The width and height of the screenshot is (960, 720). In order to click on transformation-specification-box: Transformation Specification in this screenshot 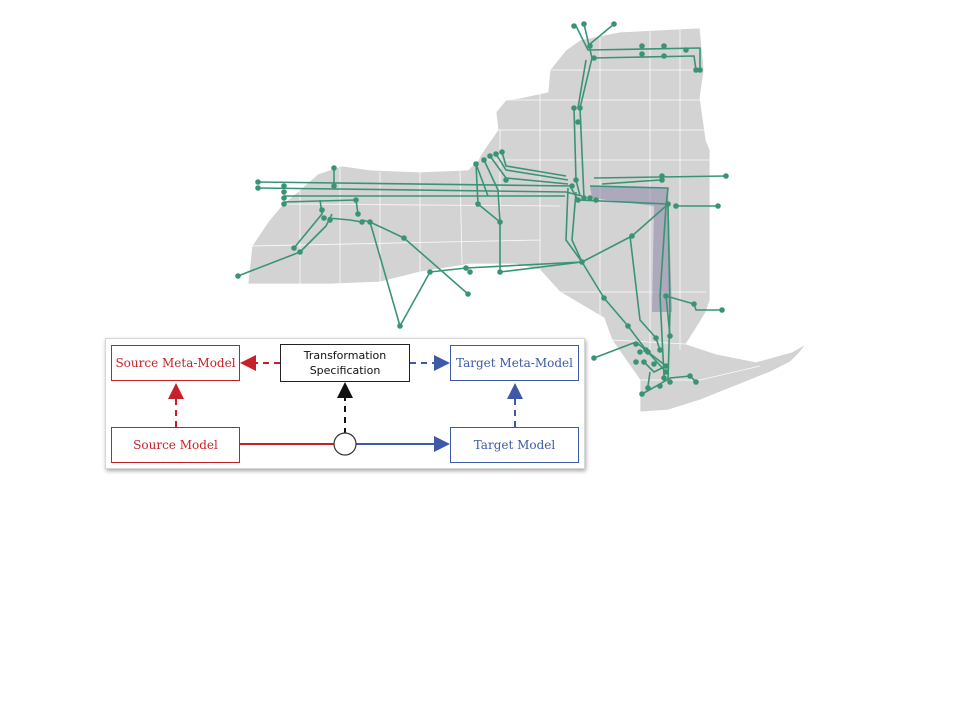, I will do `click(345, 363)`.